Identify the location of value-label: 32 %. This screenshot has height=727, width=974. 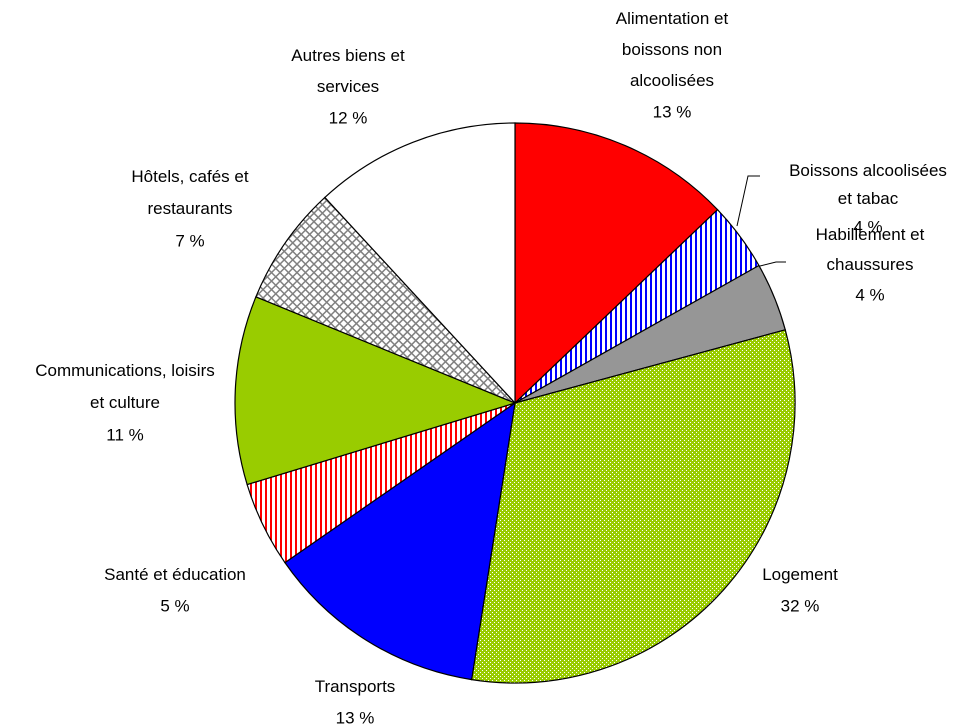
(800, 605).